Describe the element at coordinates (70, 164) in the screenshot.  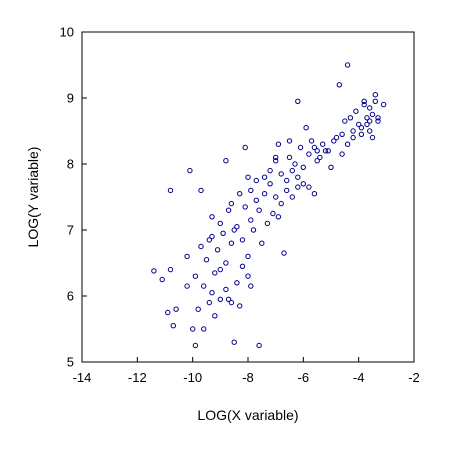
I see `y-tick-label: 8` at that location.